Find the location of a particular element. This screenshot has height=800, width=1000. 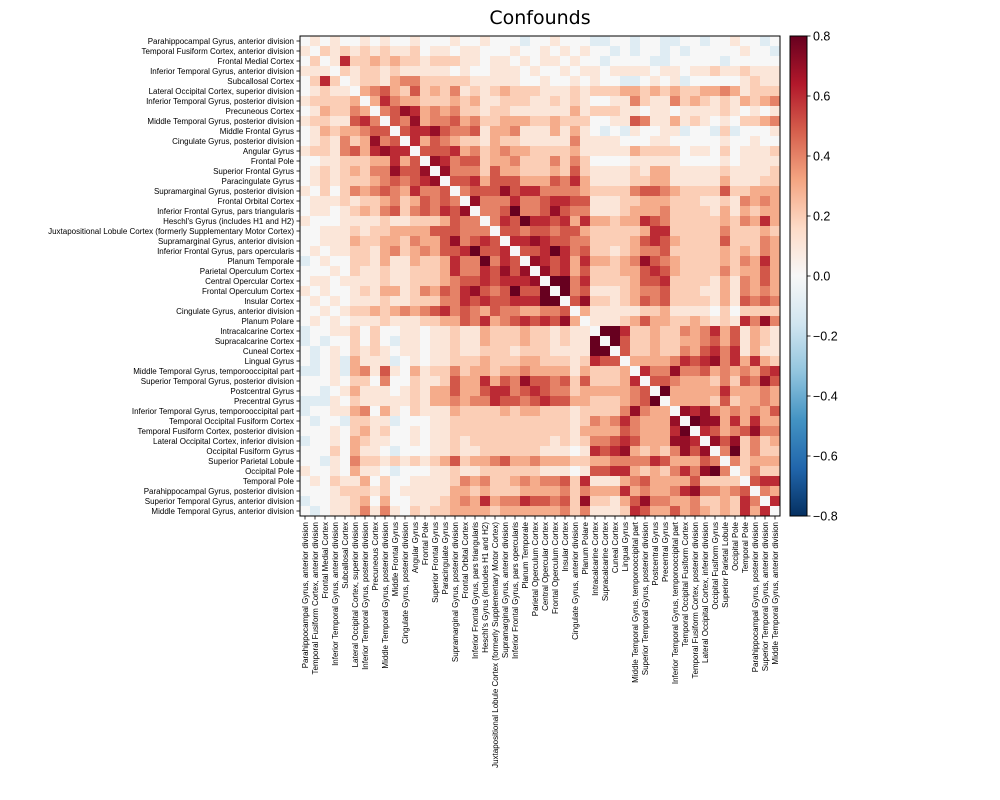

colorbar-tick-label: −0.4 is located at coordinates (825, 397).